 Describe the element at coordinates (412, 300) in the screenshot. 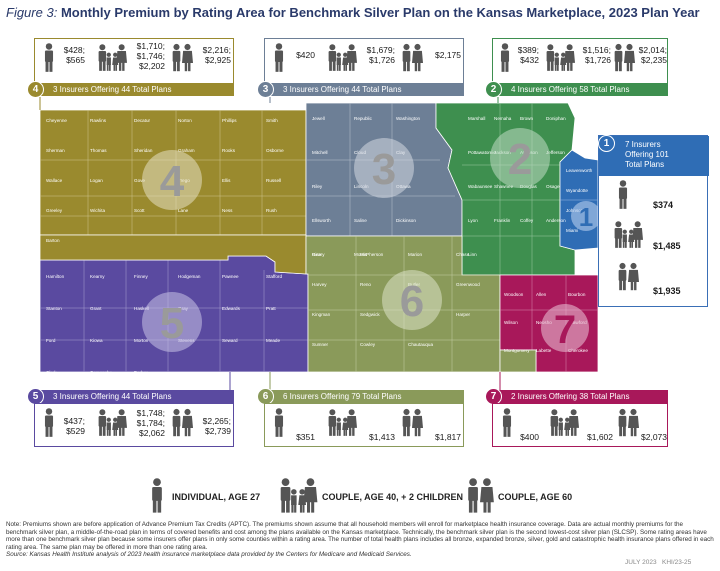

I see `region-6-marker: 6` at that location.